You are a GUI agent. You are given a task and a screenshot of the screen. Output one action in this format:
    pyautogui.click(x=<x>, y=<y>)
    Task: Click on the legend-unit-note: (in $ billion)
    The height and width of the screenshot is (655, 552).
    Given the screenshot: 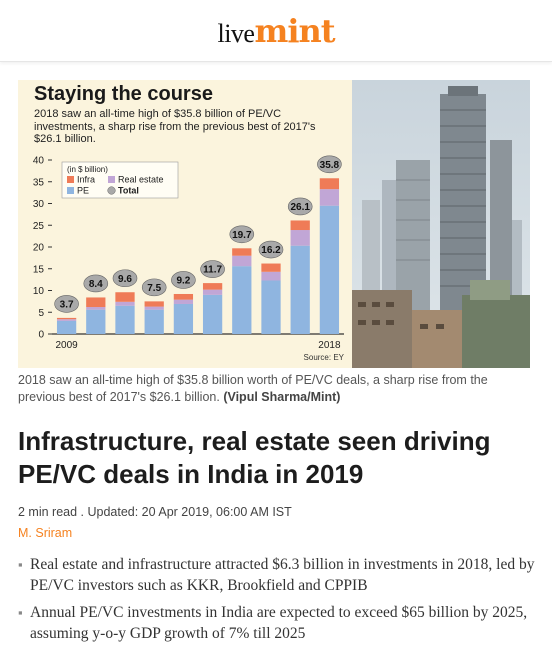 What is the action you would take?
    pyautogui.click(x=87, y=169)
    